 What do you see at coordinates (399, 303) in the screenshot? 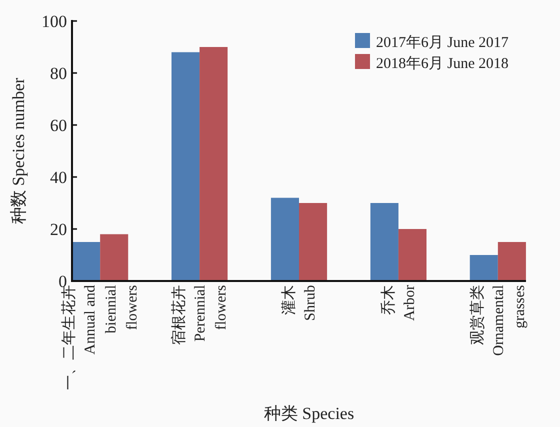
I see `x-tick-label: 乔木 Arbor` at bounding box center [399, 303].